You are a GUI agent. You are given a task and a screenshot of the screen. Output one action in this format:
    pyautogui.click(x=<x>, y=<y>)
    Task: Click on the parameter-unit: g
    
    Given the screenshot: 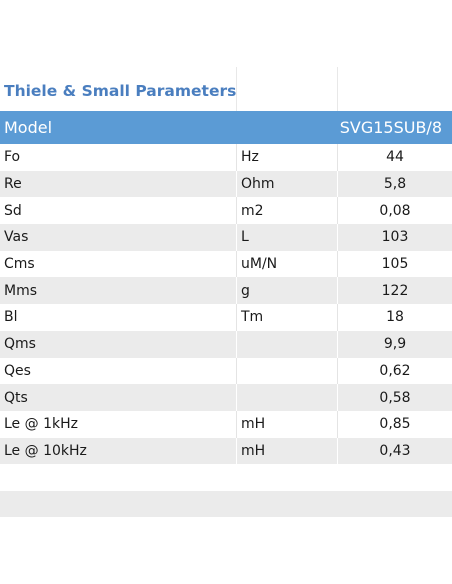 What is the action you would take?
    pyautogui.click(x=287, y=291)
    